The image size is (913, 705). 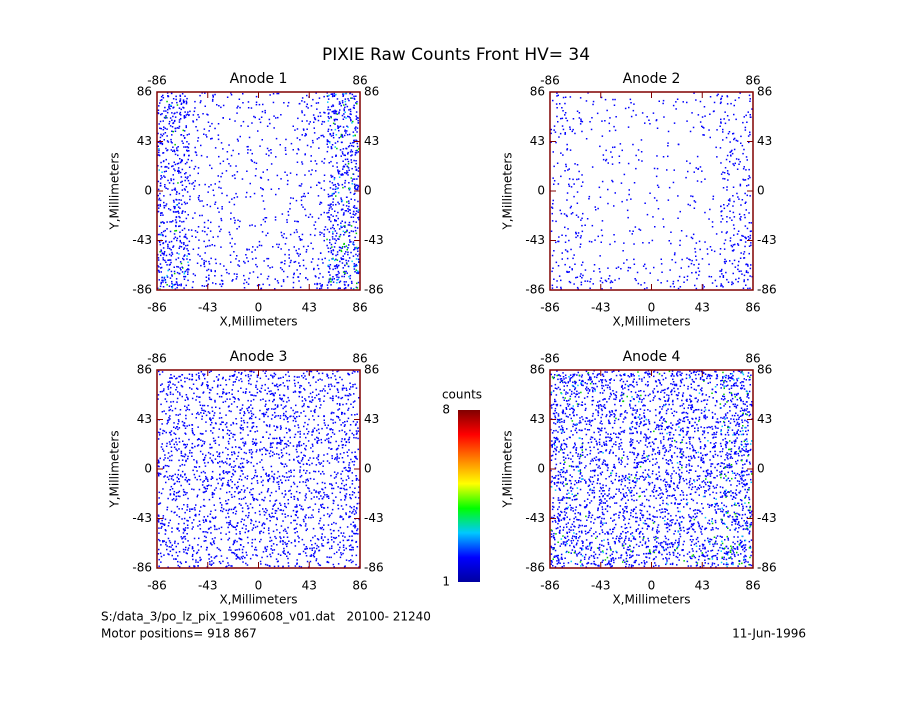 What do you see at coordinates (207, 175) in the screenshot?
I see `density-cell` at bounding box center [207, 175].